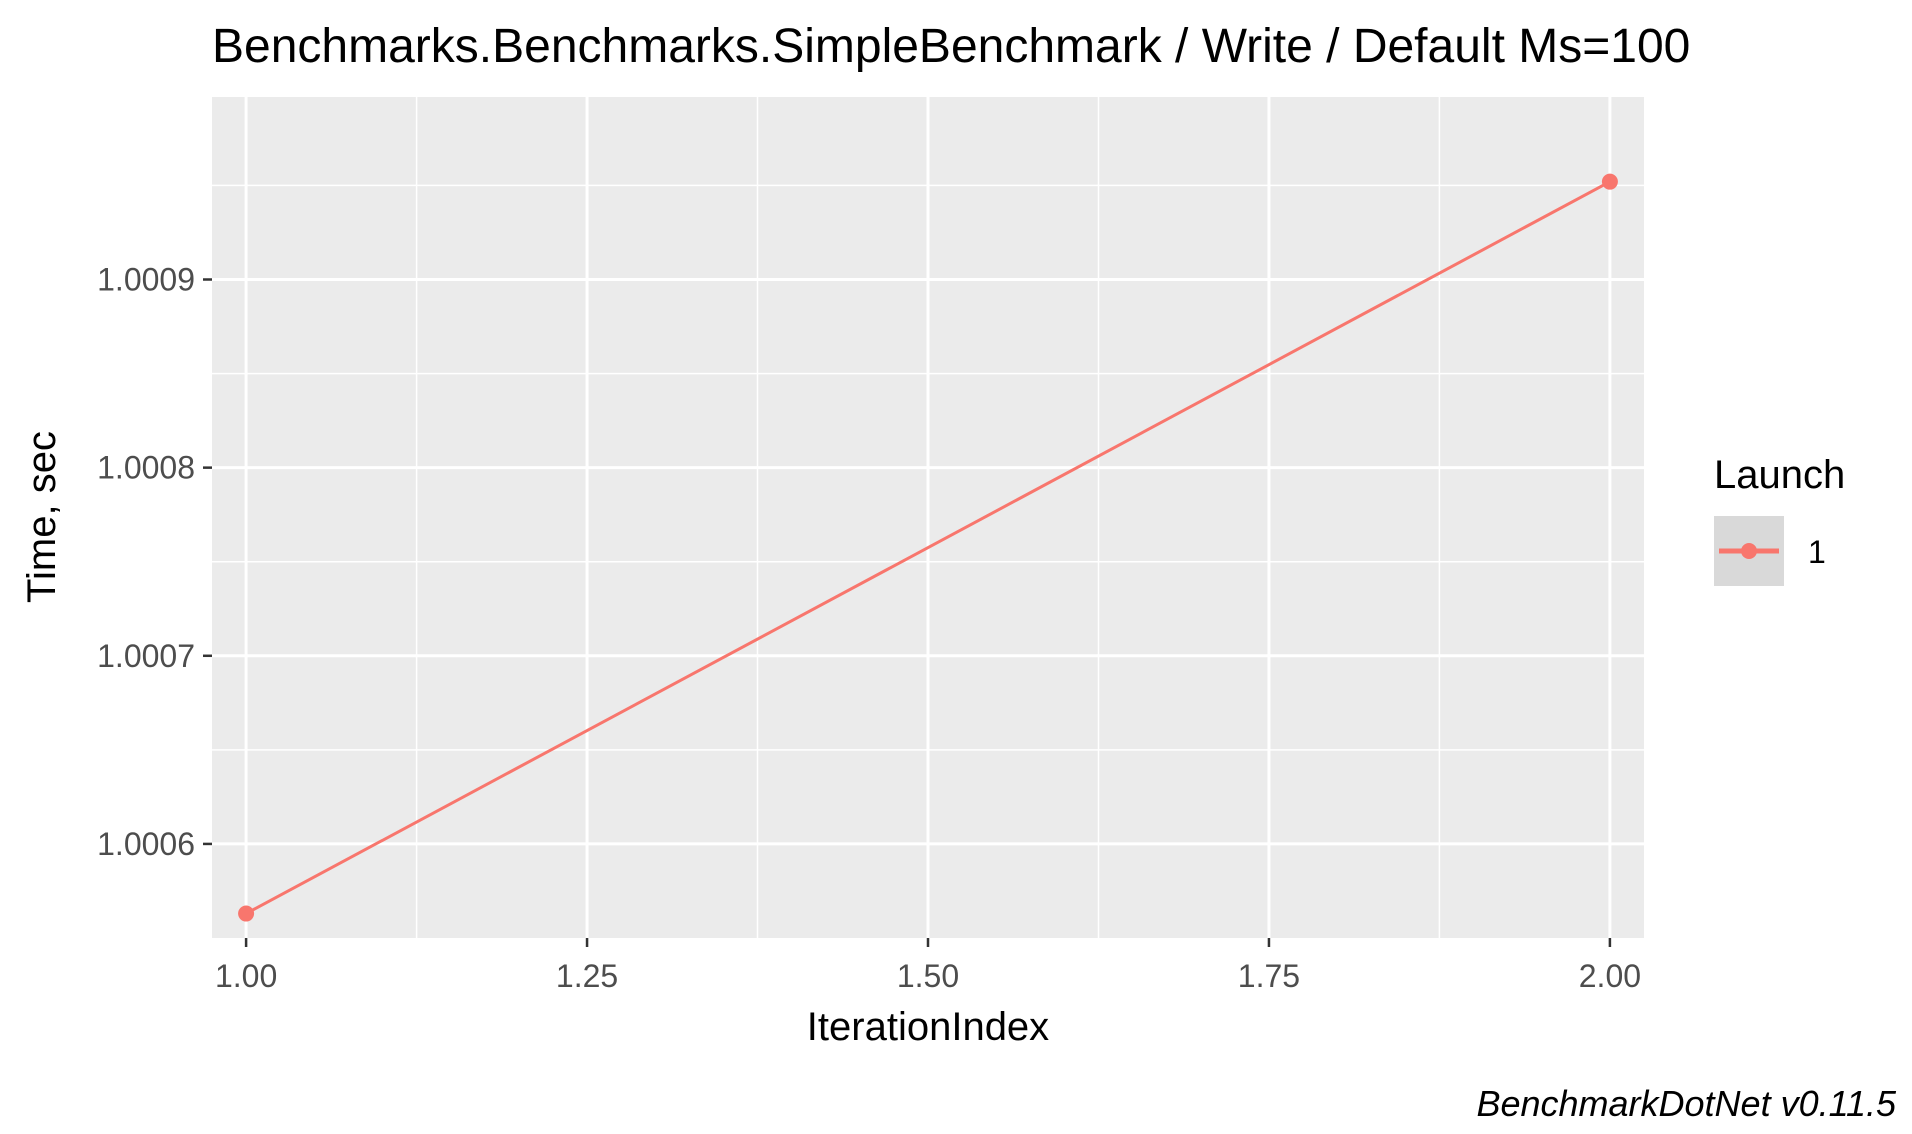 The width and height of the screenshot is (1912, 1134). What do you see at coordinates (146, 468) in the screenshot?
I see `y-tick-label-2: 1.0008` at bounding box center [146, 468].